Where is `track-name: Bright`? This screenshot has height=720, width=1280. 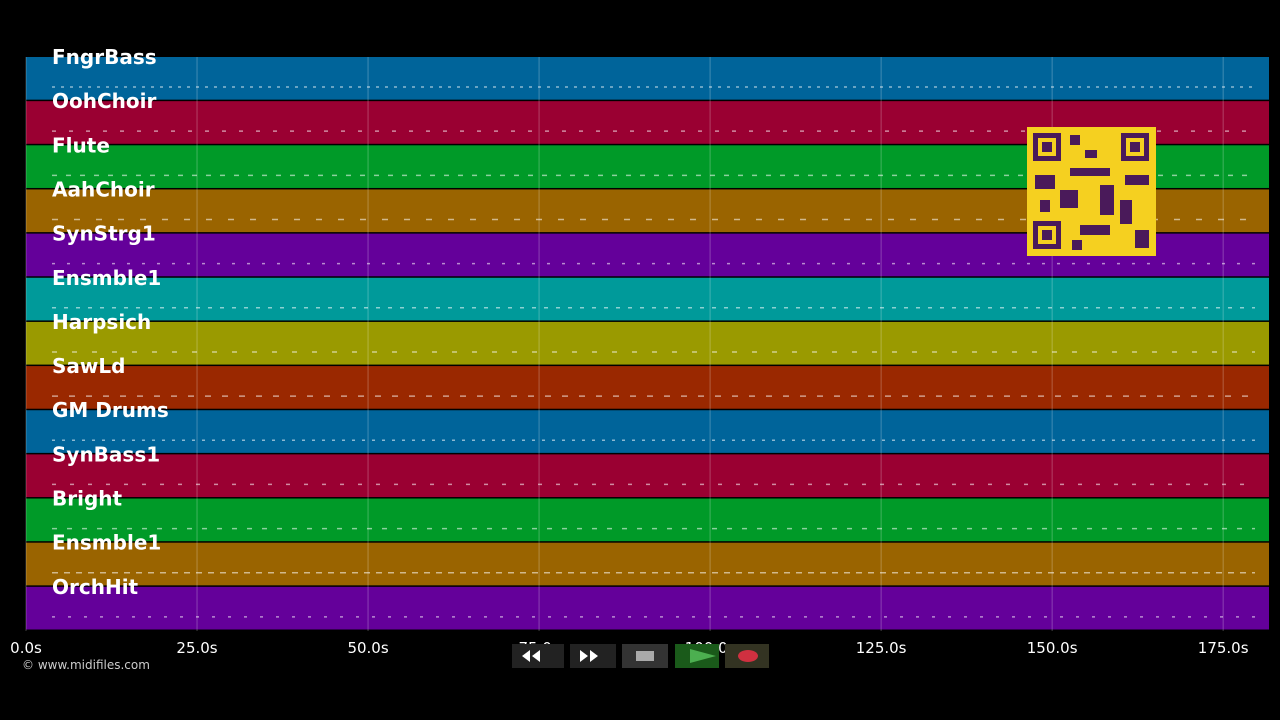
track-name: Bright is located at coordinates (87, 499).